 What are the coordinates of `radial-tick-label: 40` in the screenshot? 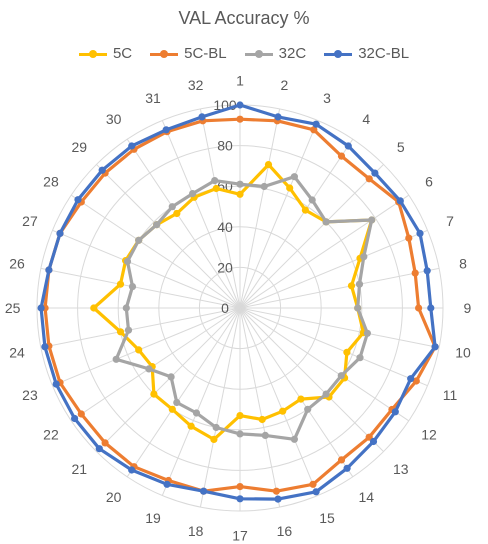 It's located at (225, 227).